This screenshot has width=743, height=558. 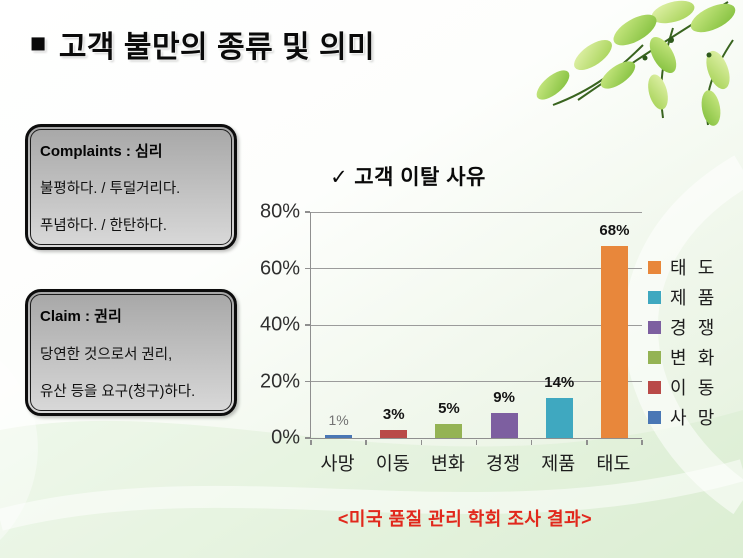 I want to click on chart-title-text: 고객 이탈 사유, so click(x=420, y=177).